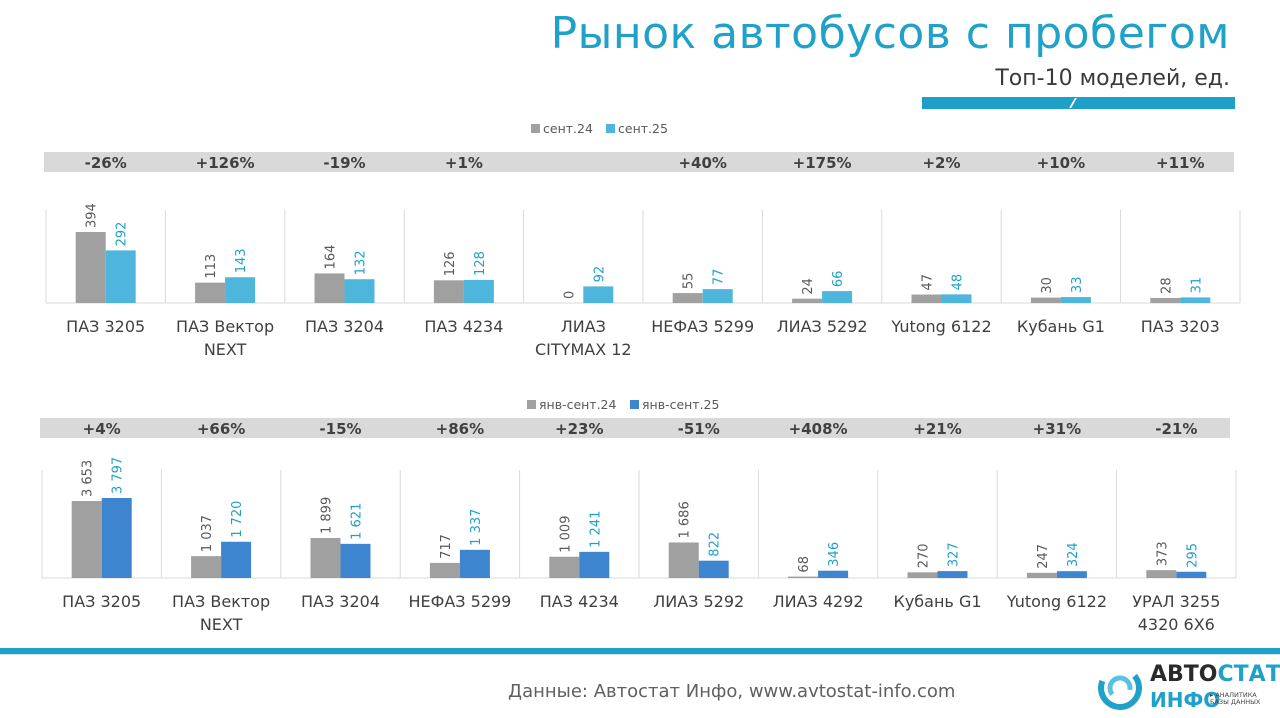  I want to click on chart1-value-s2-9: 33, so click(1077, 285).